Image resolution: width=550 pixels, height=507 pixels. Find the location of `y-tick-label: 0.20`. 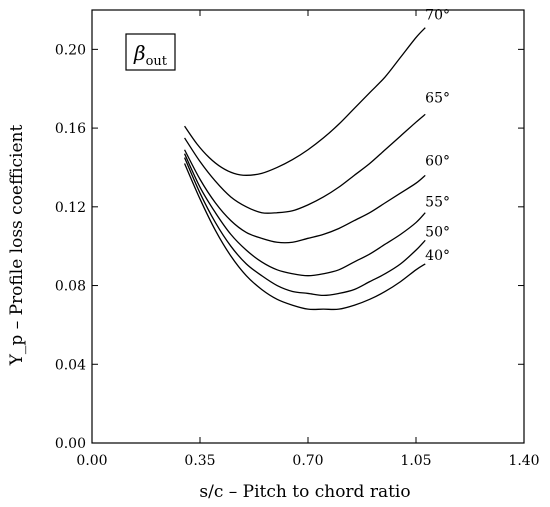

y-tick-label: 0.20 is located at coordinates (70, 50).